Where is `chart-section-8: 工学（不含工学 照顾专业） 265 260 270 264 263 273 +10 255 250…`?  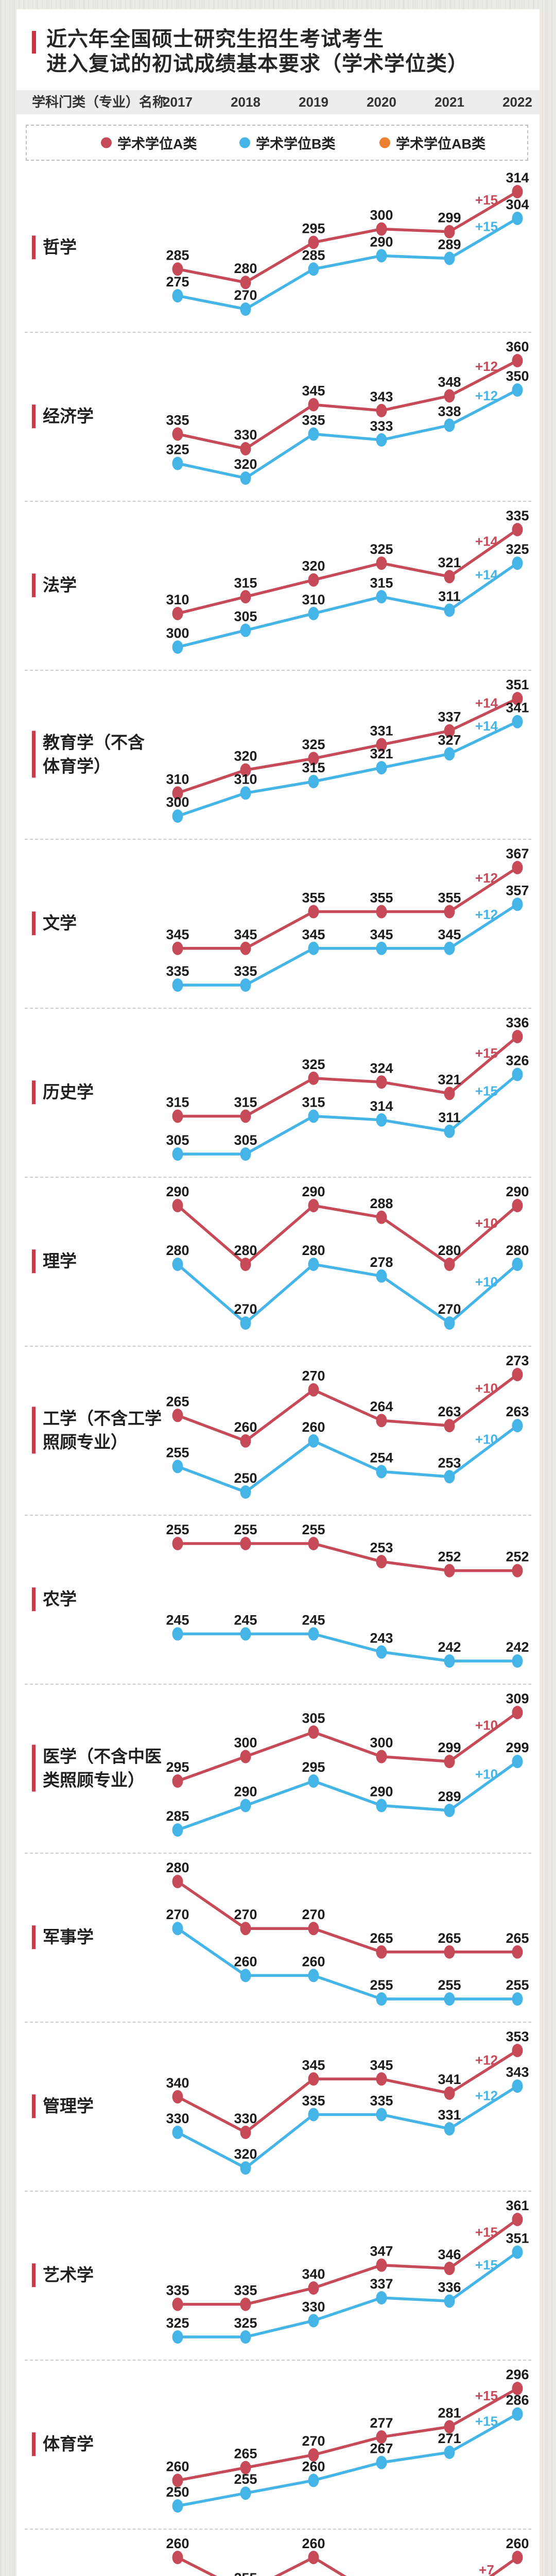 chart-section-8: 工学（不含工学 照顾专业） 265 260 270 264 263 273 +10 255 250… is located at coordinates (278, 1430).